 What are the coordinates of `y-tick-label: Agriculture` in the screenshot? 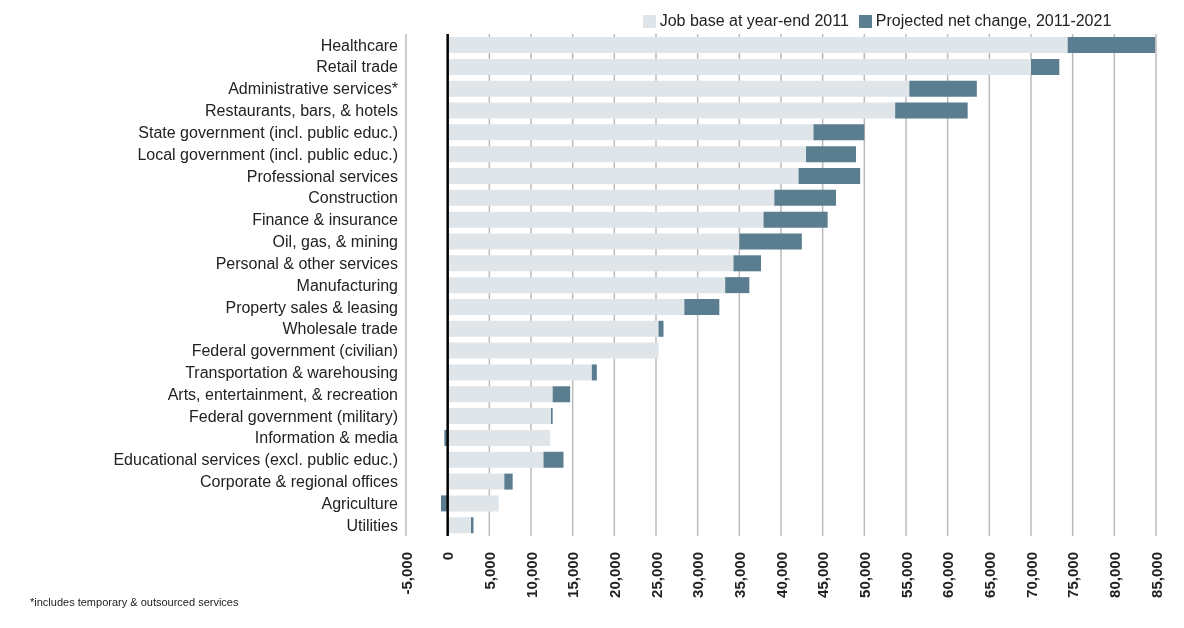 It's located at (360, 503).